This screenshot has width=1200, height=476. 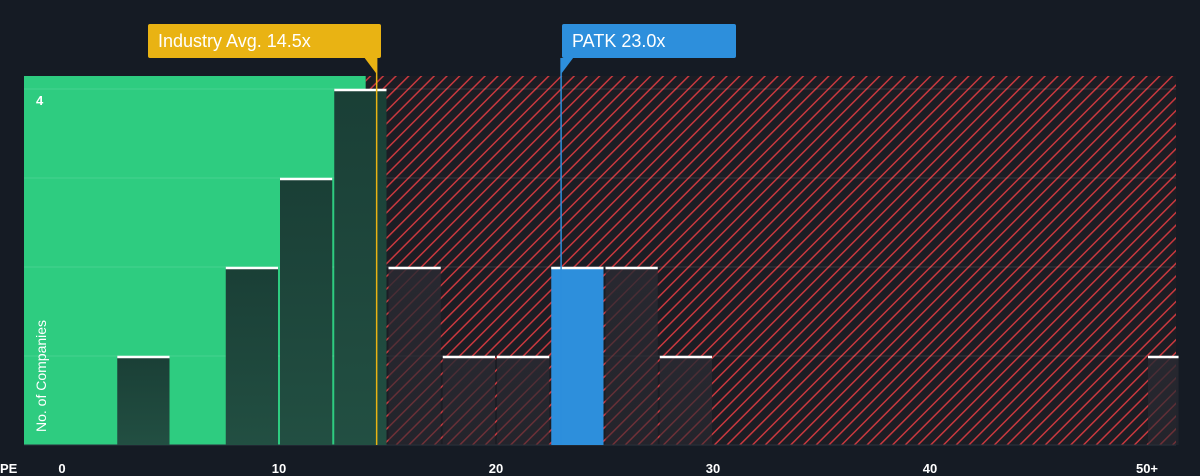 I want to click on x-tick-label: 30, so click(x=713, y=468).